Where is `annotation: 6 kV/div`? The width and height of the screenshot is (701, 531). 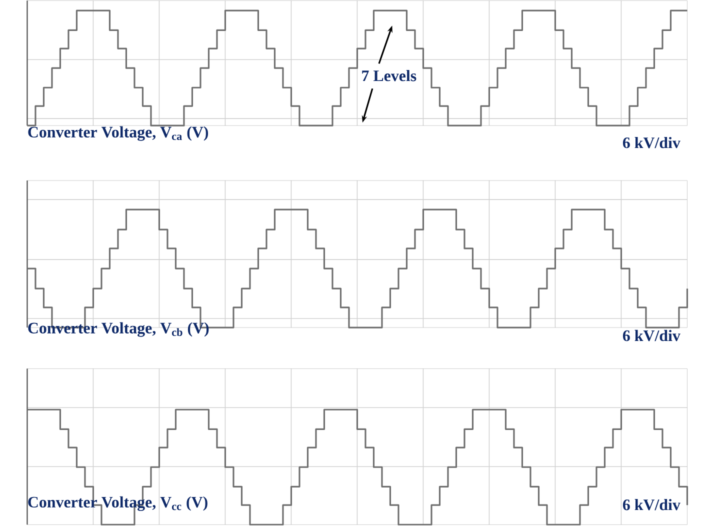 annotation: 6 kV/div is located at coordinates (651, 504).